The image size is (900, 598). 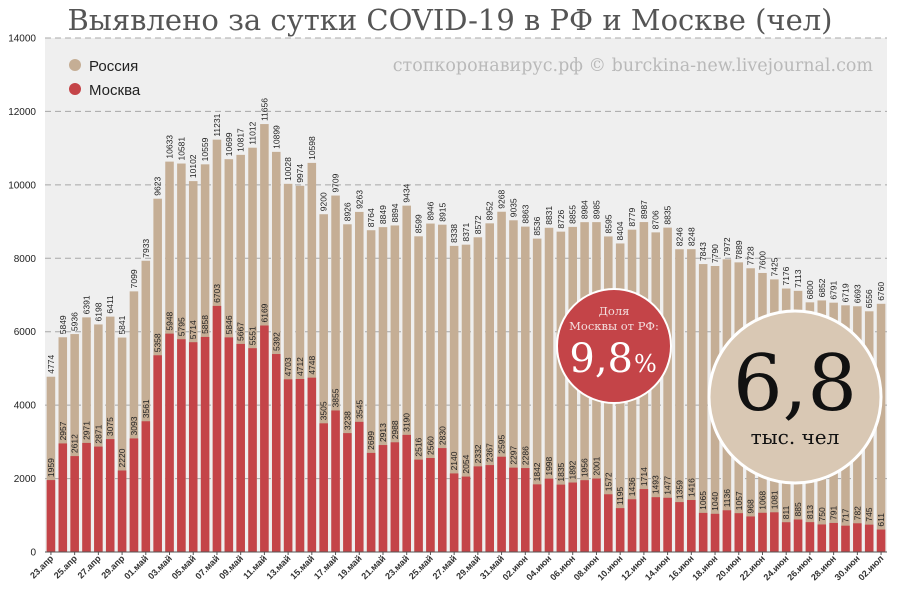 What do you see at coordinates (302, 567) in the screenshot?
I see `x-tick-label: 15.май` at bounding box center [302, 567].